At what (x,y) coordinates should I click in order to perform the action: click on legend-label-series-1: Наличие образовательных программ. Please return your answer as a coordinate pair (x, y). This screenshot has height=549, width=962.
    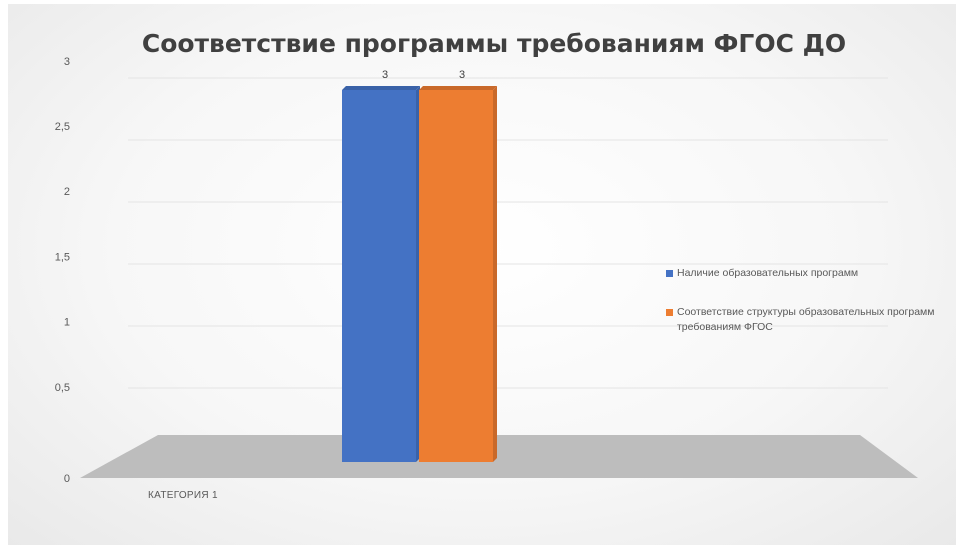
    Looking at the image, I should click on (768, 273).